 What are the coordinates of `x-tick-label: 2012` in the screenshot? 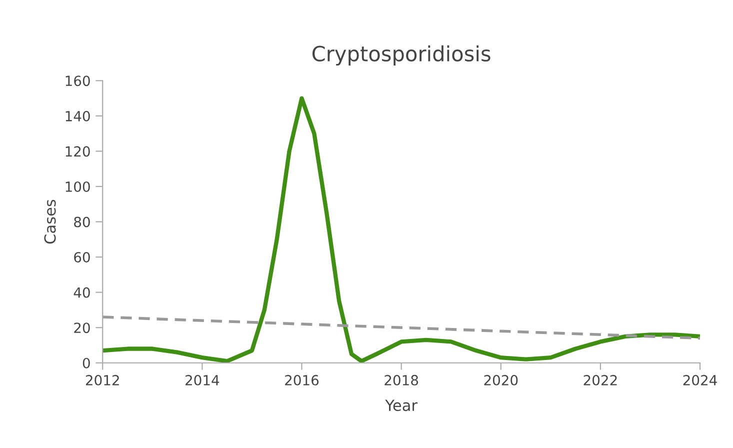 It's located at (102, 380).